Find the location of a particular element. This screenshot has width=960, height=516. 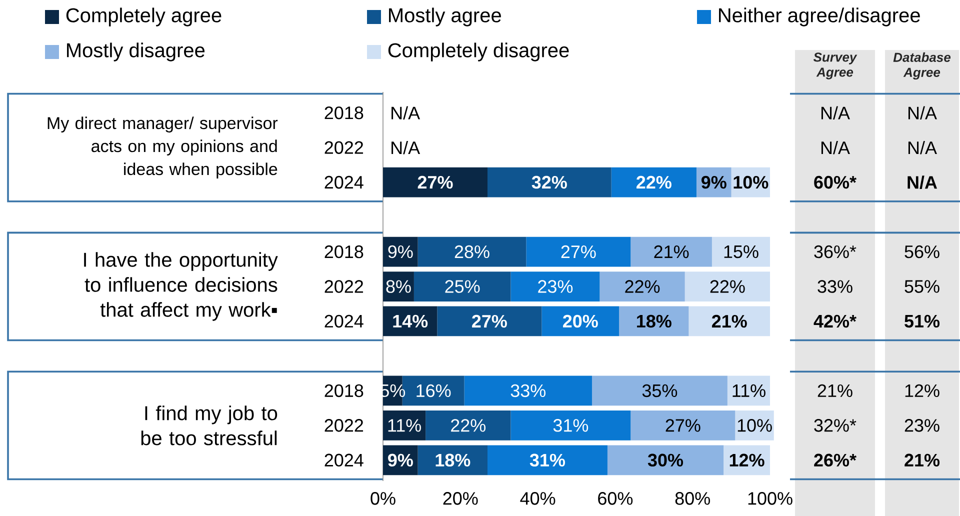

legend-label: Completely agree is located at coordinates (144, 17).